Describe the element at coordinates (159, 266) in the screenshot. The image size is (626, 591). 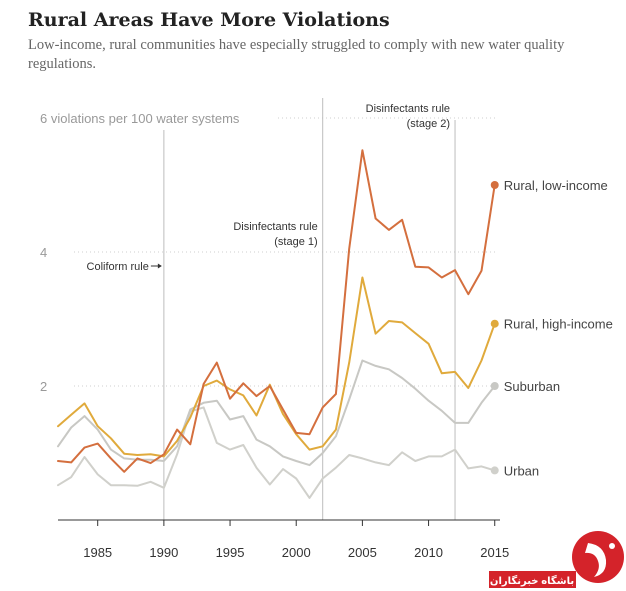
I see `event-arrow-head` at that location.